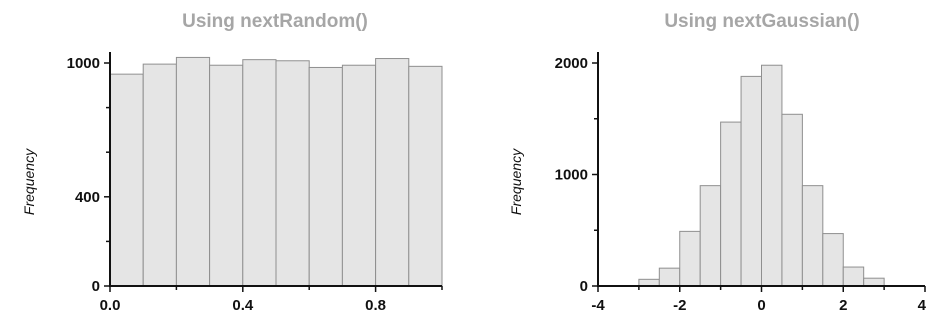  Describe the element at coordinates (571, 63) in the screenshot. I see `y-tick-label-gaussian-2: 2000` at that location.